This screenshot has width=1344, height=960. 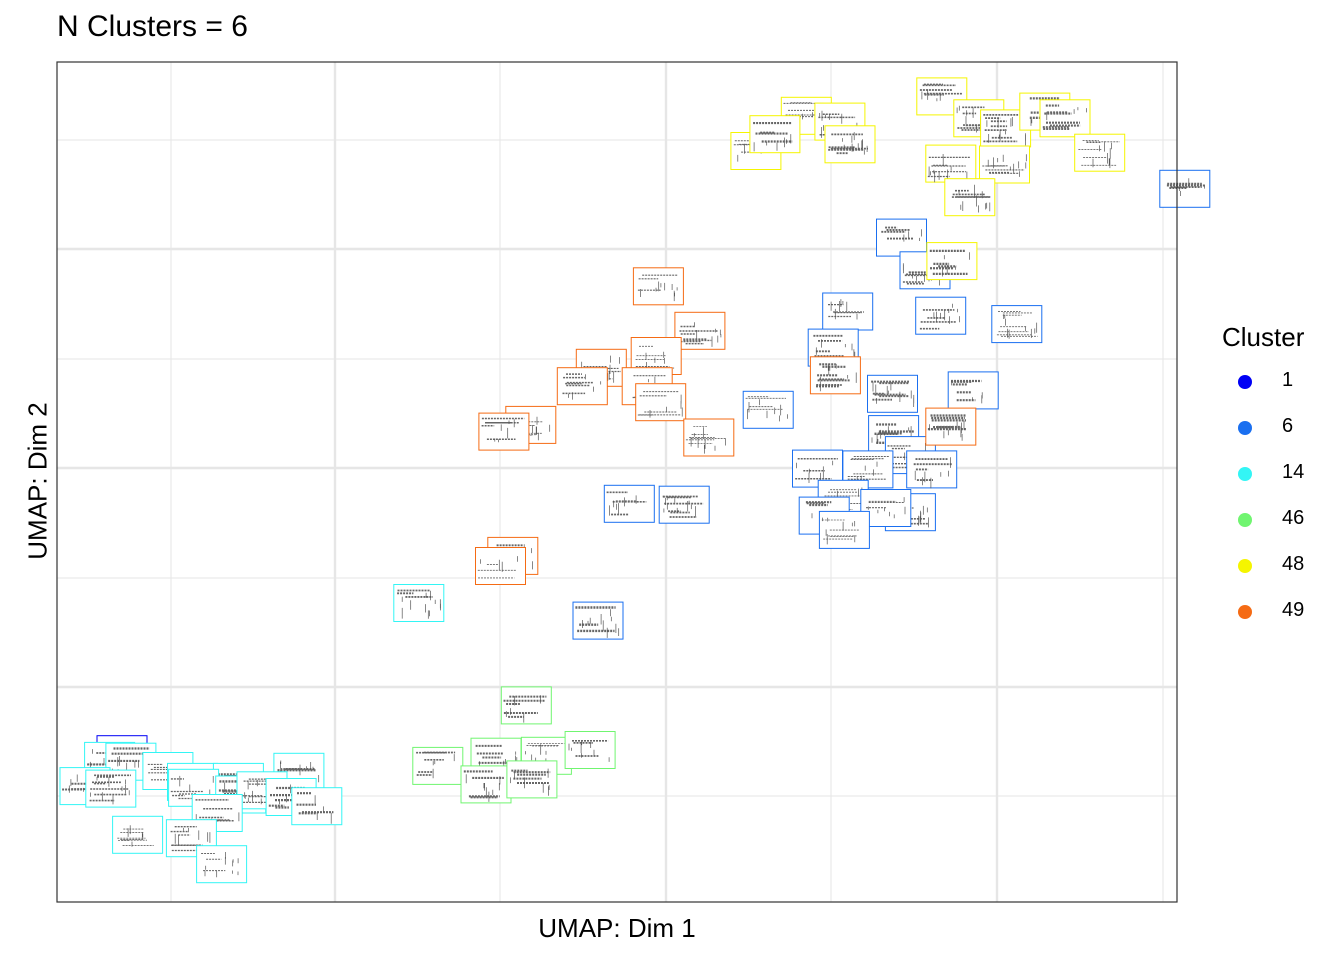 I want to click on y-axis-label: UMAP: Dim 2, so click(x=37, y=481).